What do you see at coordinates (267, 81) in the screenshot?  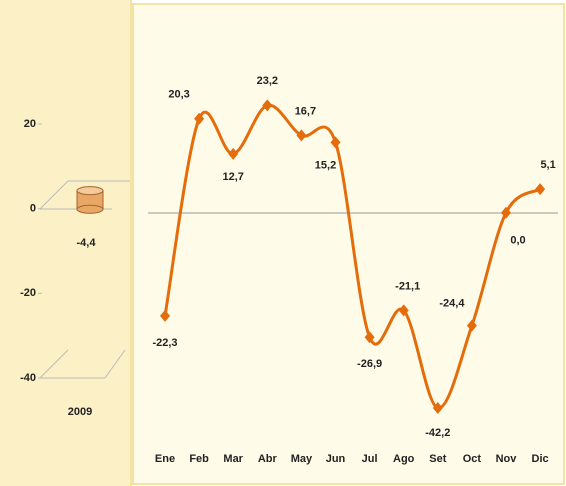 I see `data-label: 23,2` at bounding box center [267, 81].